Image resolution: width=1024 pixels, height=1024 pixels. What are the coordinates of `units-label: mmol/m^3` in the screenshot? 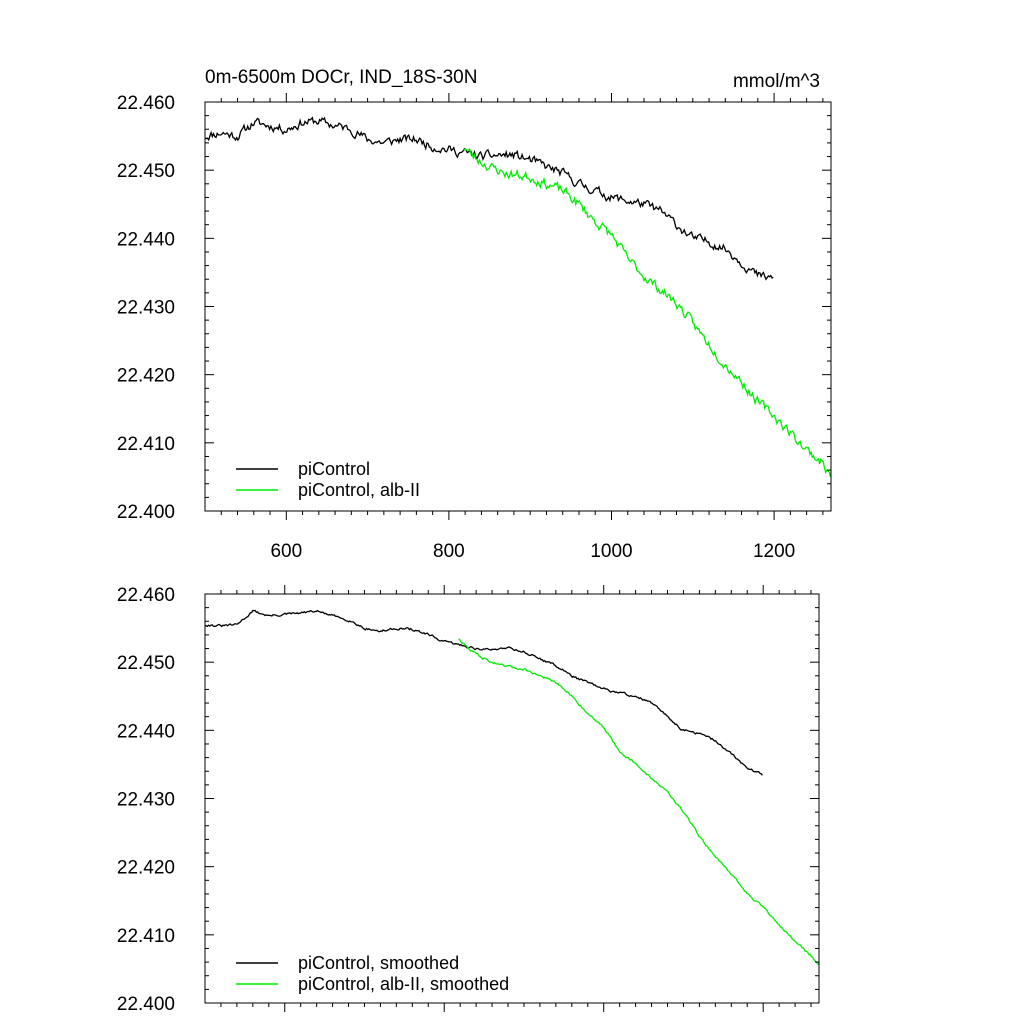 It's located at (776, 81).